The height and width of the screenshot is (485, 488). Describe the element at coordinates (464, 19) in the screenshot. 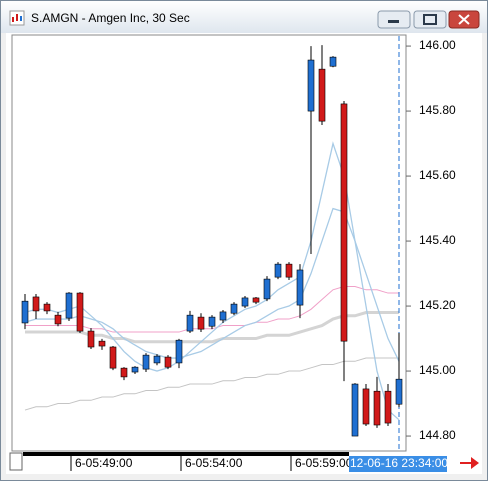

I see `close-button` at that location.